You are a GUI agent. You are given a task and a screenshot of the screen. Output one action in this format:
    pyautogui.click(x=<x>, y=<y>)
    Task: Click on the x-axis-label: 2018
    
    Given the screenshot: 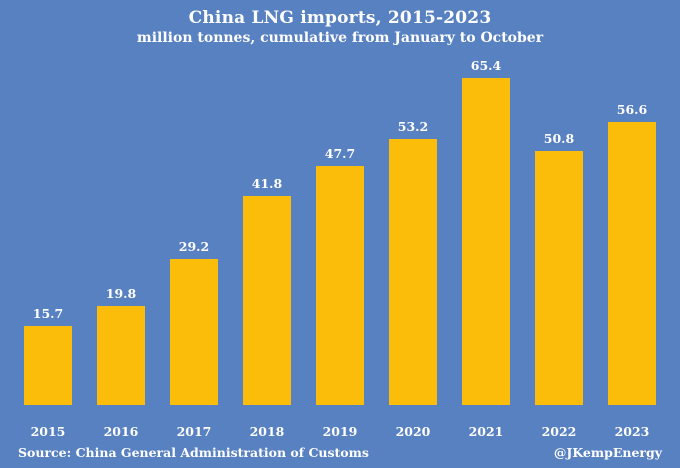 What is the action you would take?
    pyautogui.click(x=267, y=431)
    